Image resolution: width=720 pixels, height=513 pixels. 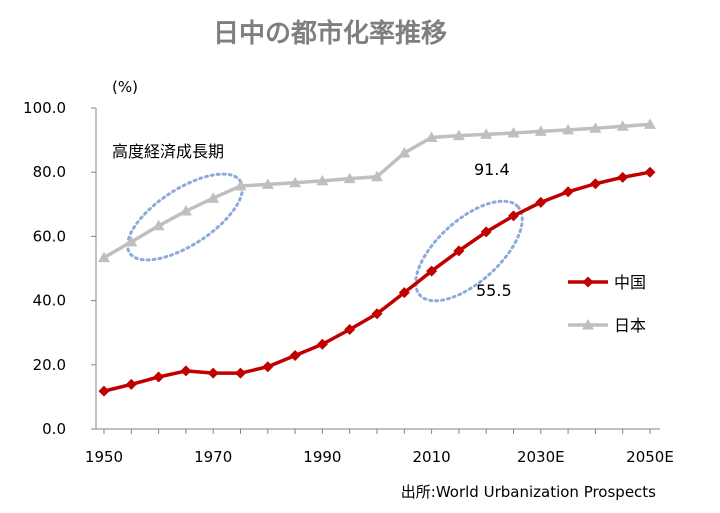 What do you see at coordinates (125, 87) in the screenshot?
I see `y-axis-unit-label: (%)` at bounding box center [125, 87].